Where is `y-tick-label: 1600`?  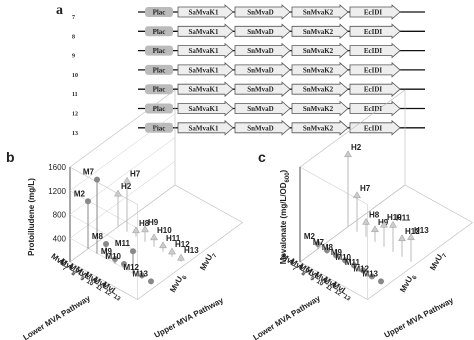
y-tick-label: 1600 is located at coordinates (57, 167).